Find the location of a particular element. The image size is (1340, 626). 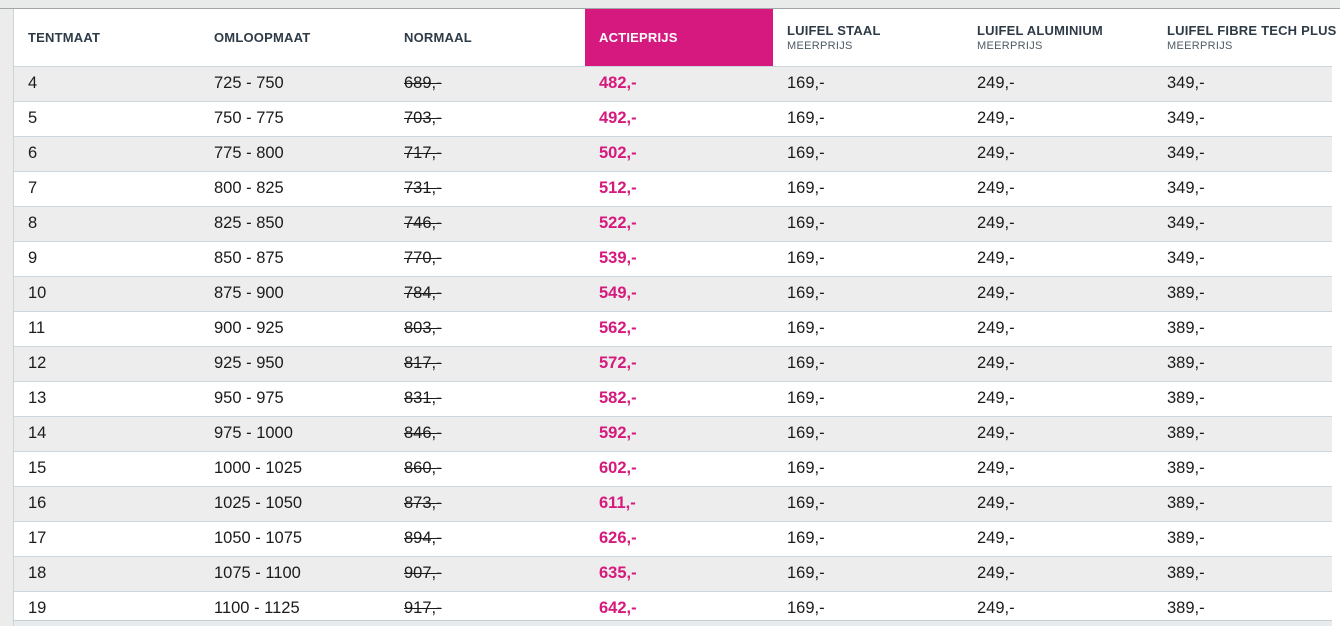

table-row: 14 975 - 1000 846,- 592,- 169,- 249,- 389,- is located at coordinates (673, 434).